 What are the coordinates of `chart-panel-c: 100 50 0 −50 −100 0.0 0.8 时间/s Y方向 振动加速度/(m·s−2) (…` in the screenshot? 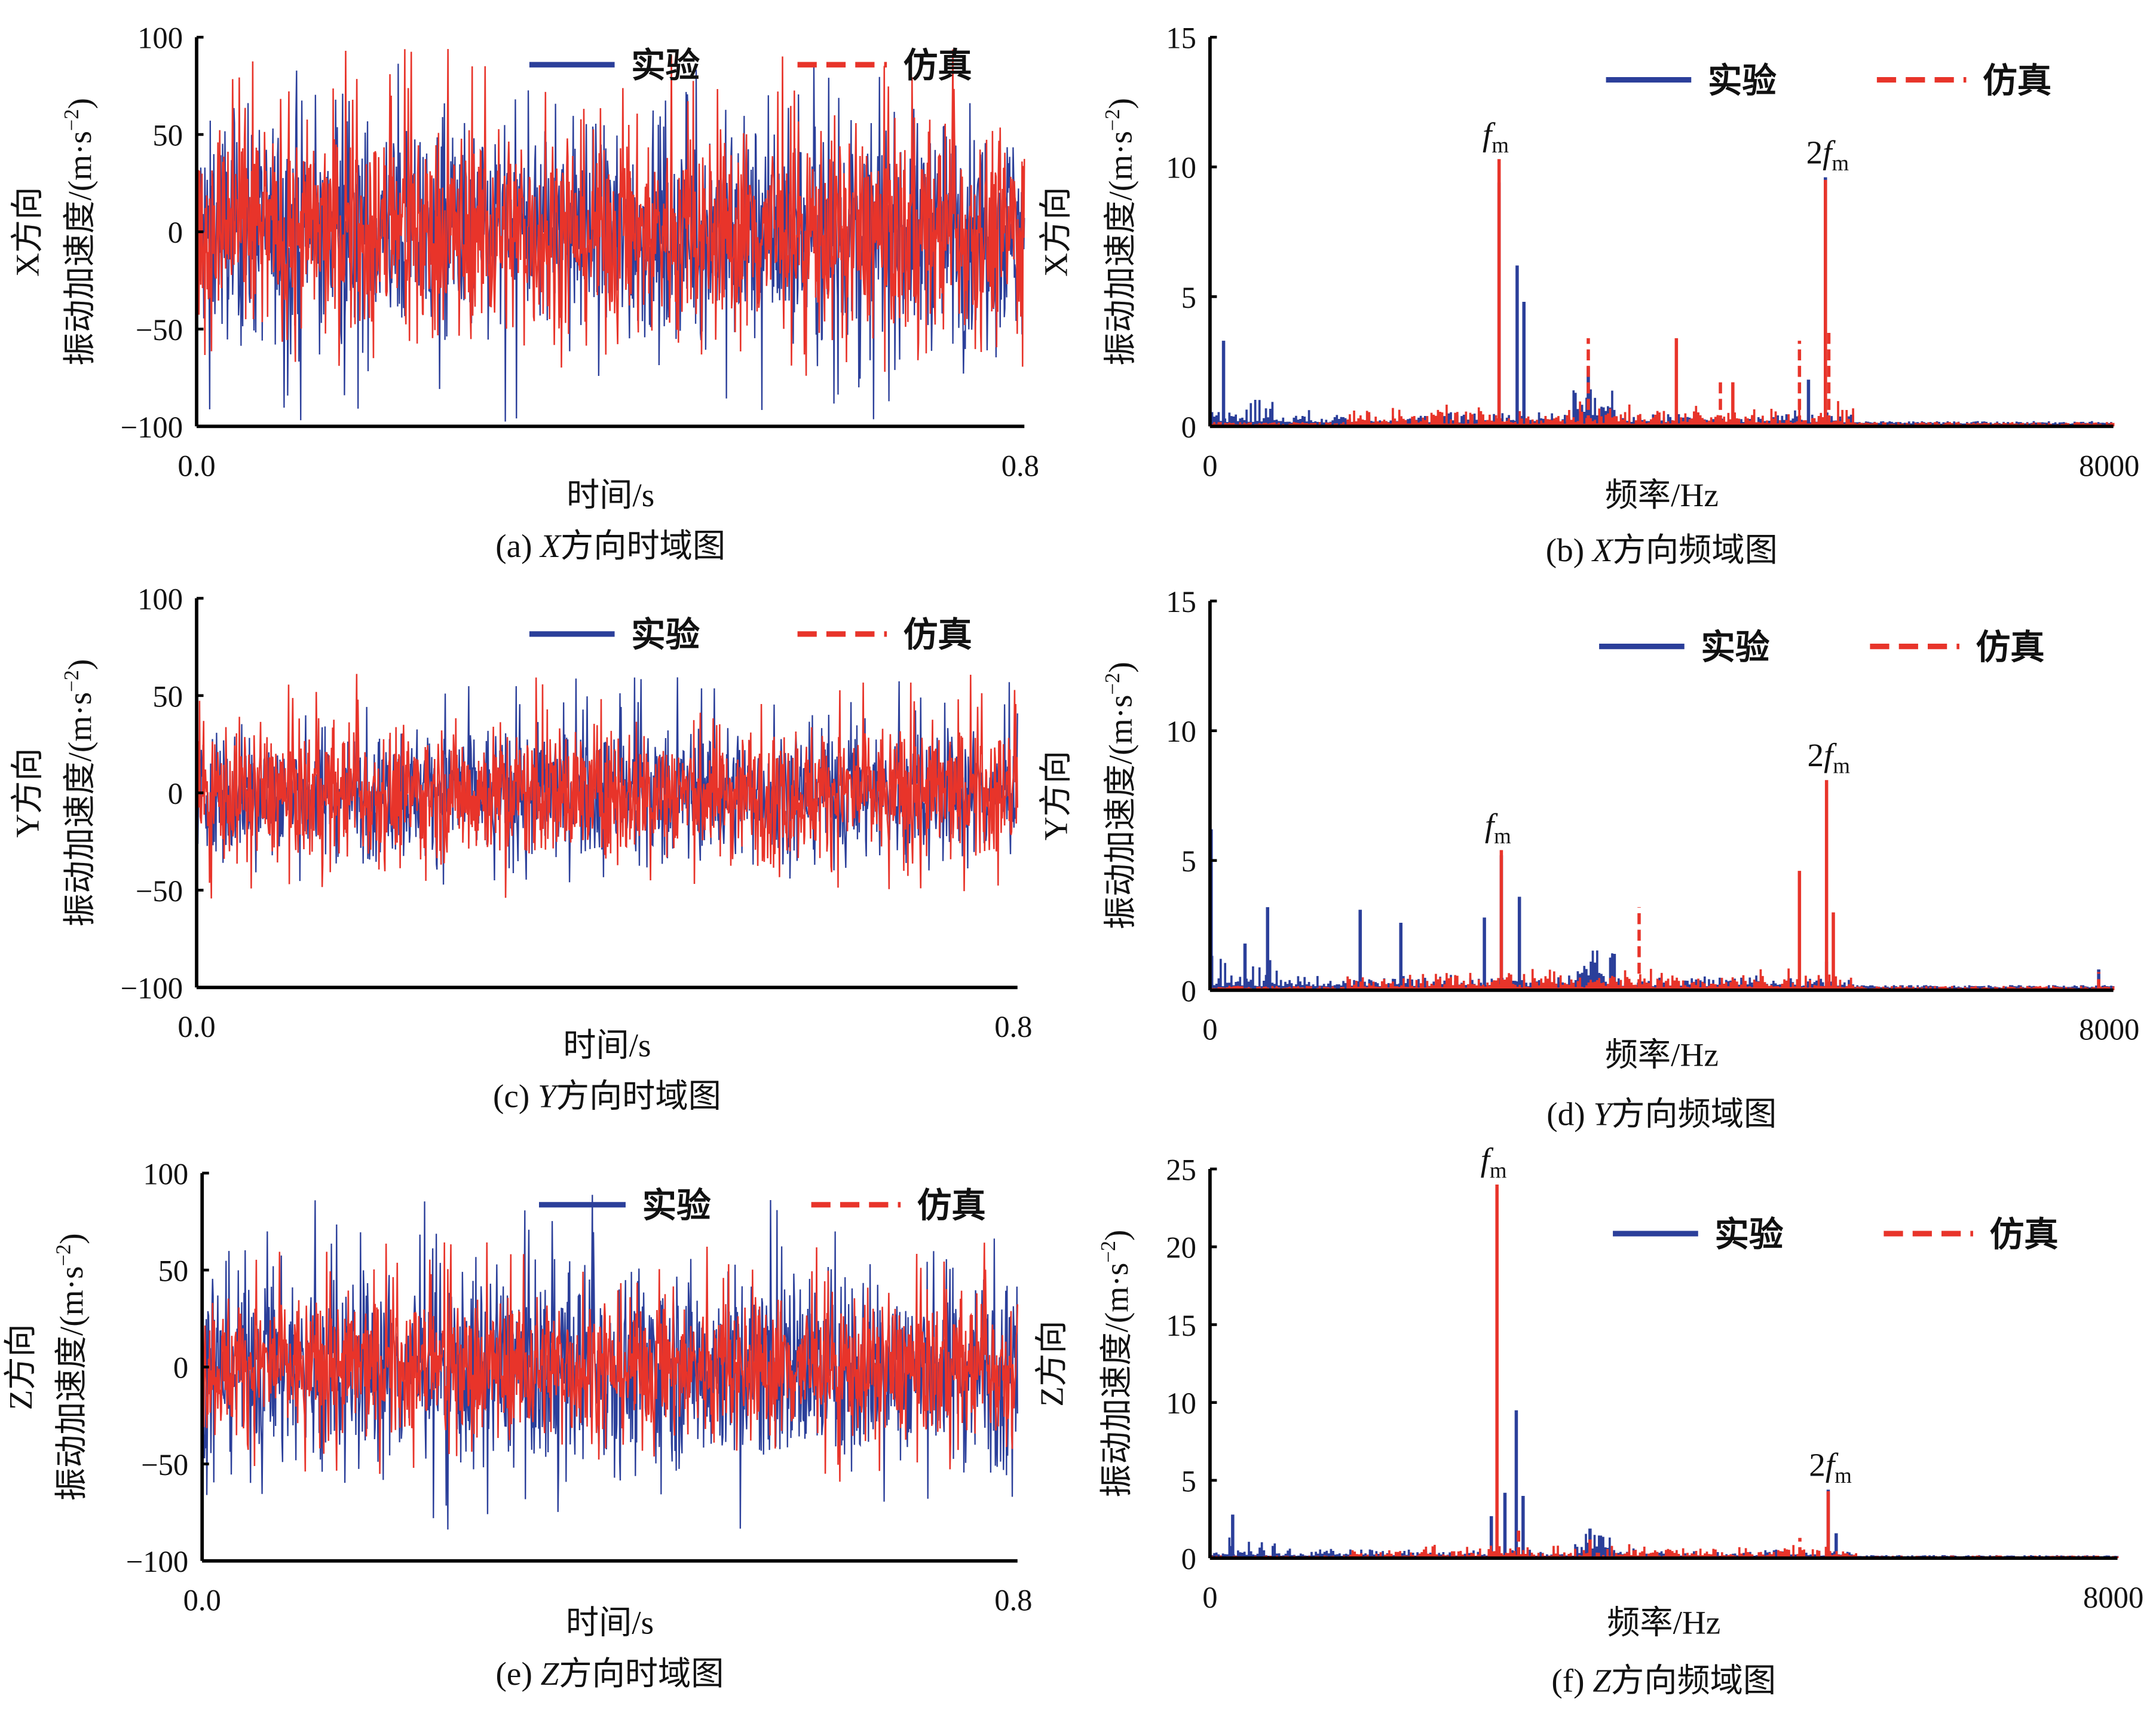 It's located at (520, 848).